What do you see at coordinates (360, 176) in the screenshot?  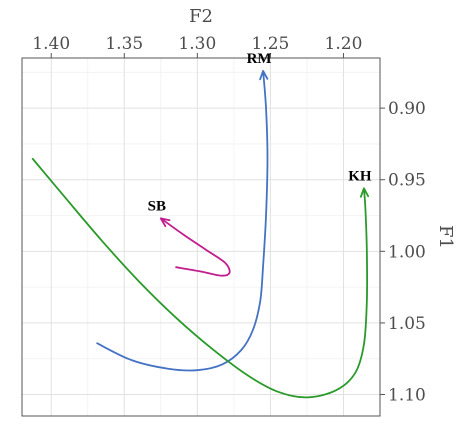 I see `series-label-kh: KH` at bounding box center [360, 176].